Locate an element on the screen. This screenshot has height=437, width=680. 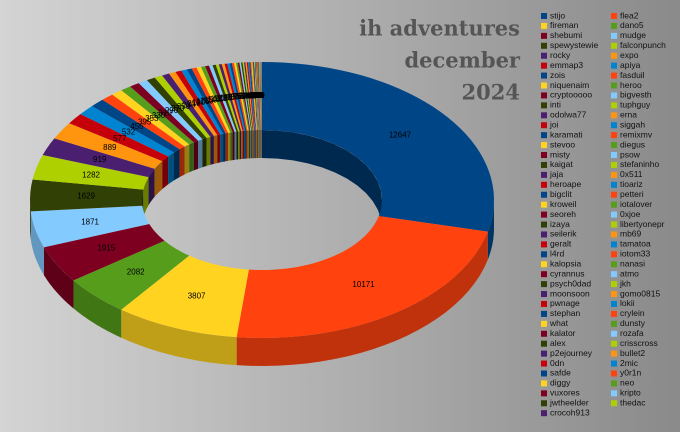
legend-label: gomo0815 is located at coordinates (640, 293).